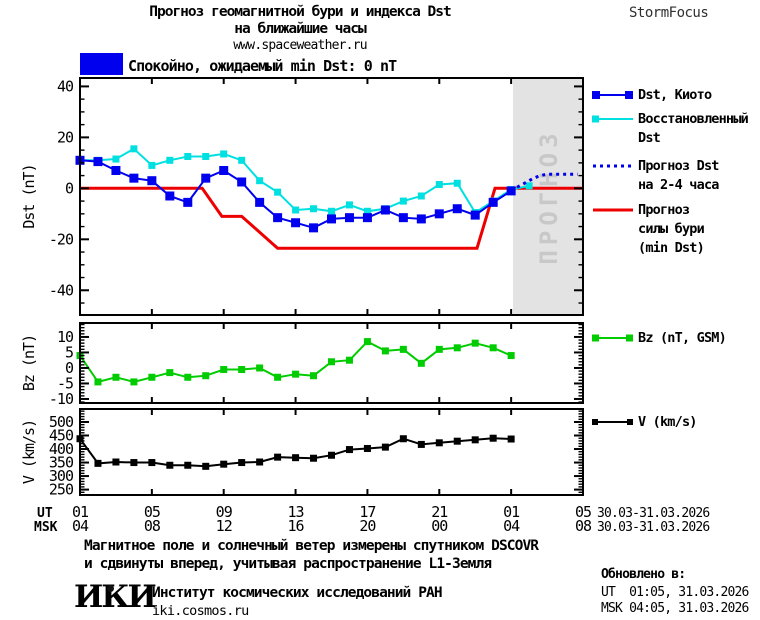 This screenshot has width=760, height=620. Describe the element at coordinates (297, 593) in the screenshot. I see `institute-name: Институт космических исследований РАН` at that location.